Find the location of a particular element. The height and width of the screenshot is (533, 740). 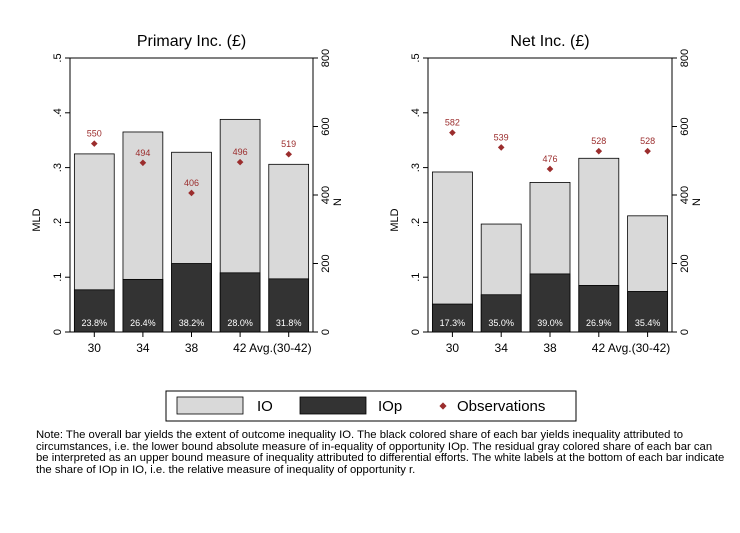

legend-label-io: IO is located at coordinates (265, 406).